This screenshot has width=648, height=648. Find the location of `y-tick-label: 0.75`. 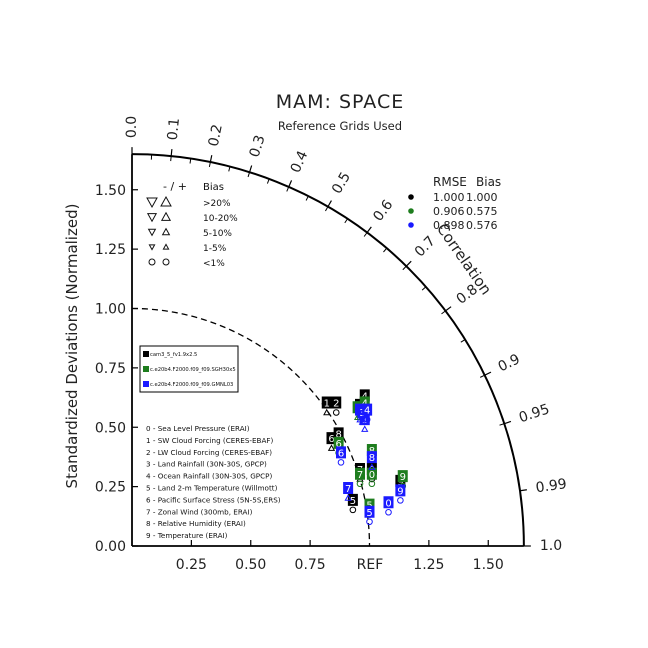

y-tick-label: 0.75 is located at coordinates (110, 369).